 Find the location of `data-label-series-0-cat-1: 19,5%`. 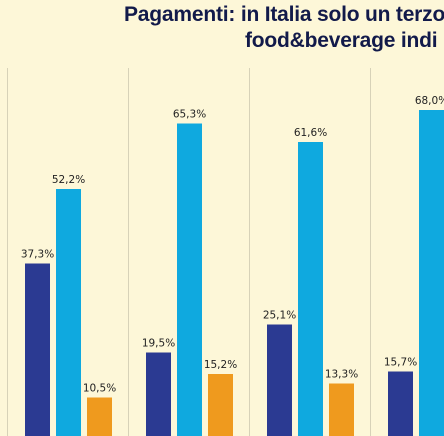

data-label-series-0-cat-1: 19,5% is located at coordinates (158, 344).